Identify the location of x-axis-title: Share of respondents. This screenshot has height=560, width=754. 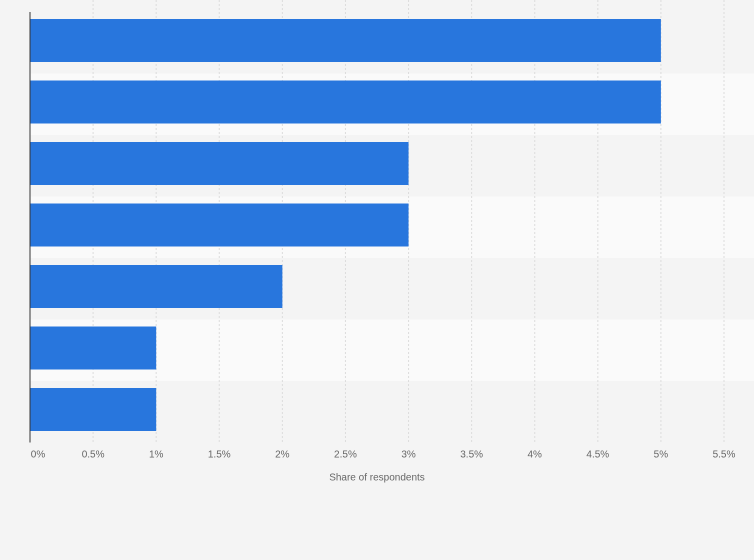
(377, 478).